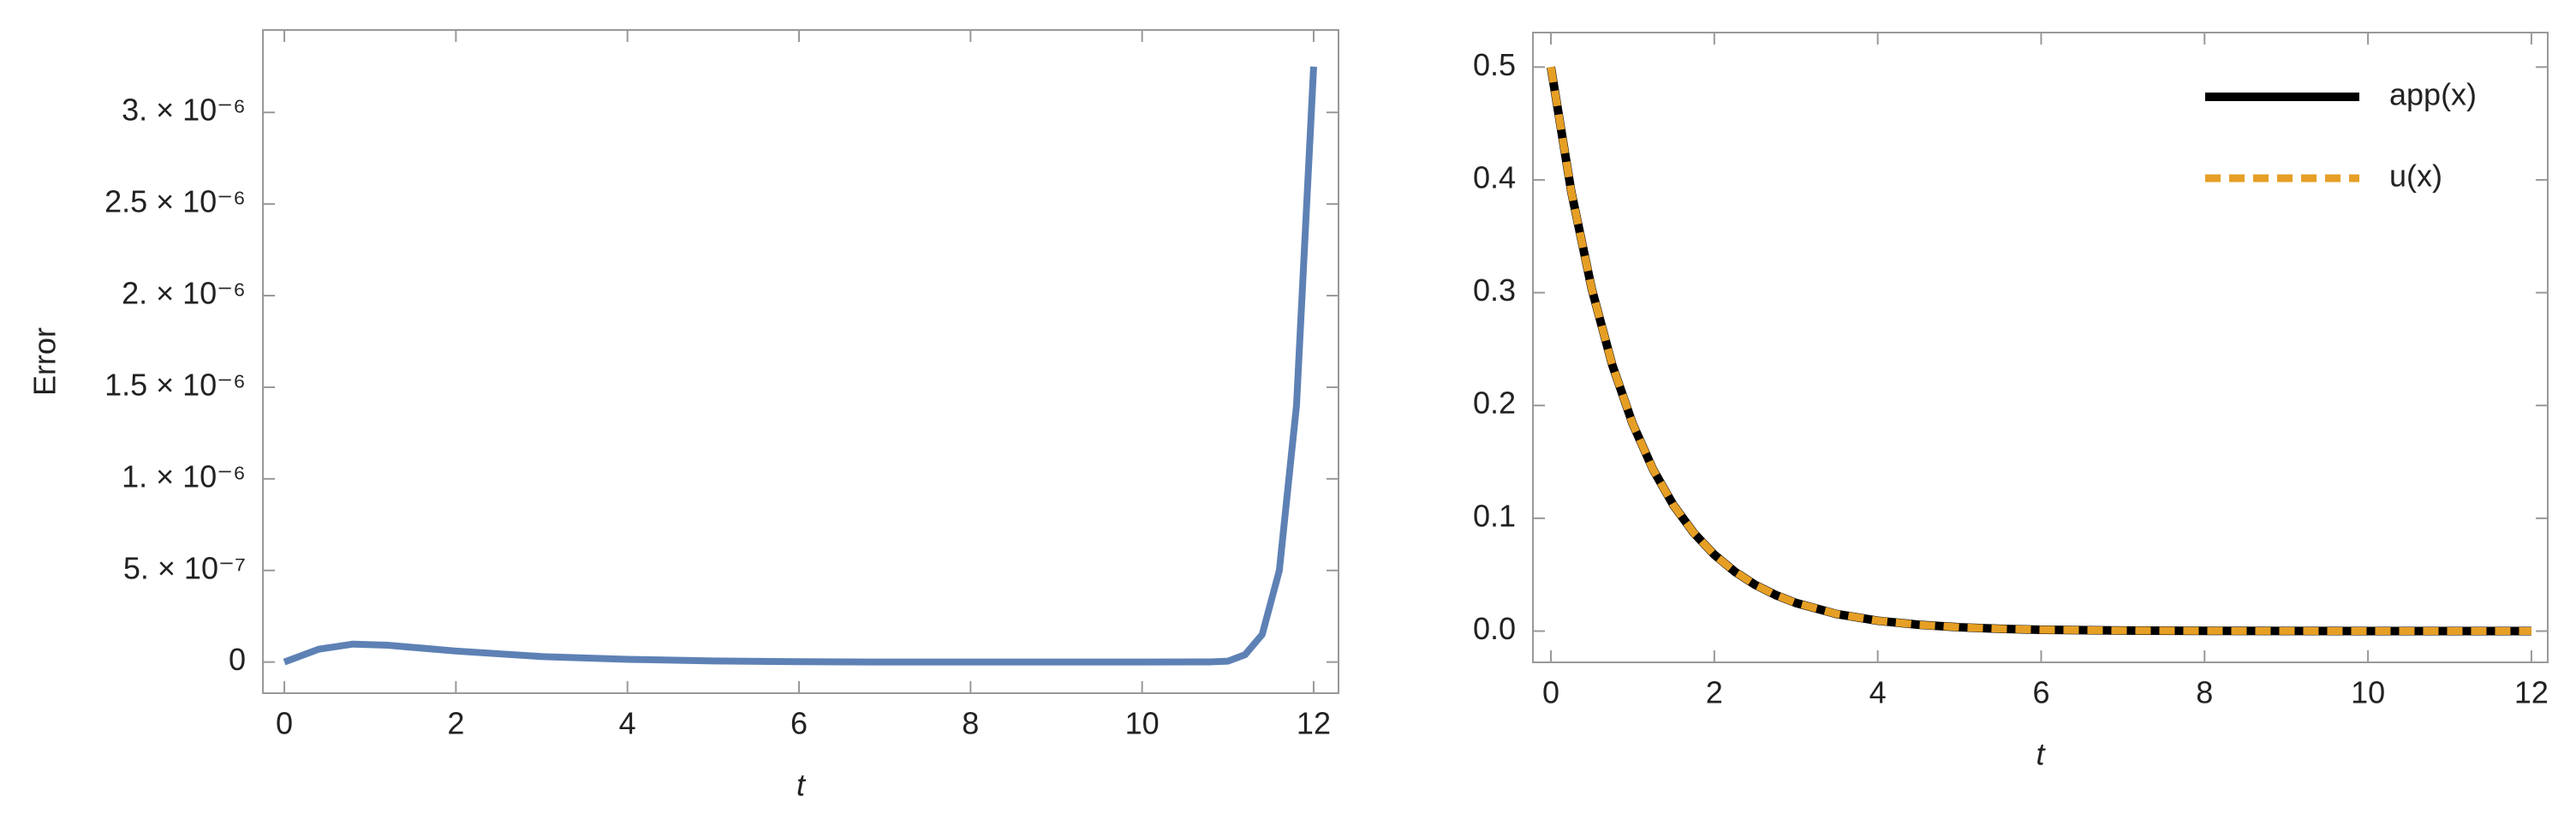 Image resolution: width=2576 pixels, height=820 pixels. What do you see at coordinates (184, 293) in the screenshot?
I see `y-tick-label: 2. × 10⁻⁶` at bounding box center [184, 293].